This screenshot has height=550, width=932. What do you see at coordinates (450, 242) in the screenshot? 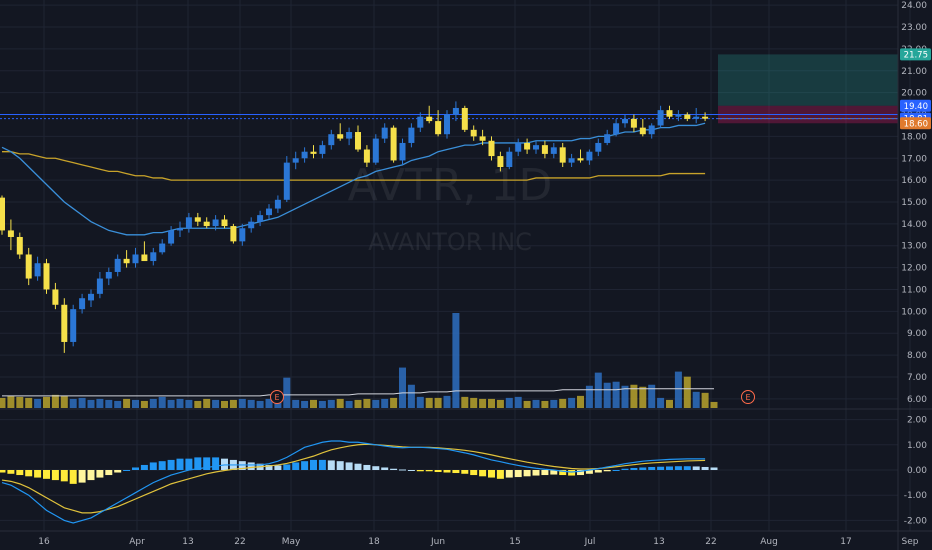
I see `watermark-name: AVANTOR INC` at bounding box center [450, 242].